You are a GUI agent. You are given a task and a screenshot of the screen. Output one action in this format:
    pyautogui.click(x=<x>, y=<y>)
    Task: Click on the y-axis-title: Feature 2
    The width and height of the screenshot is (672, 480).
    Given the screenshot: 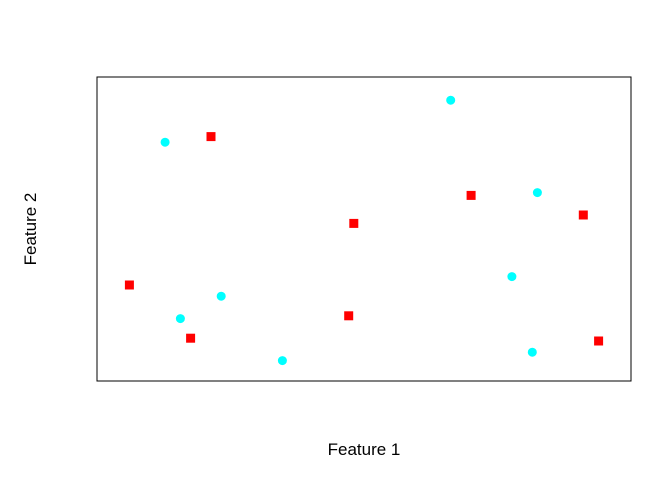 What is the action you would take?
    pyautogui.click(x=30, y=229)
    